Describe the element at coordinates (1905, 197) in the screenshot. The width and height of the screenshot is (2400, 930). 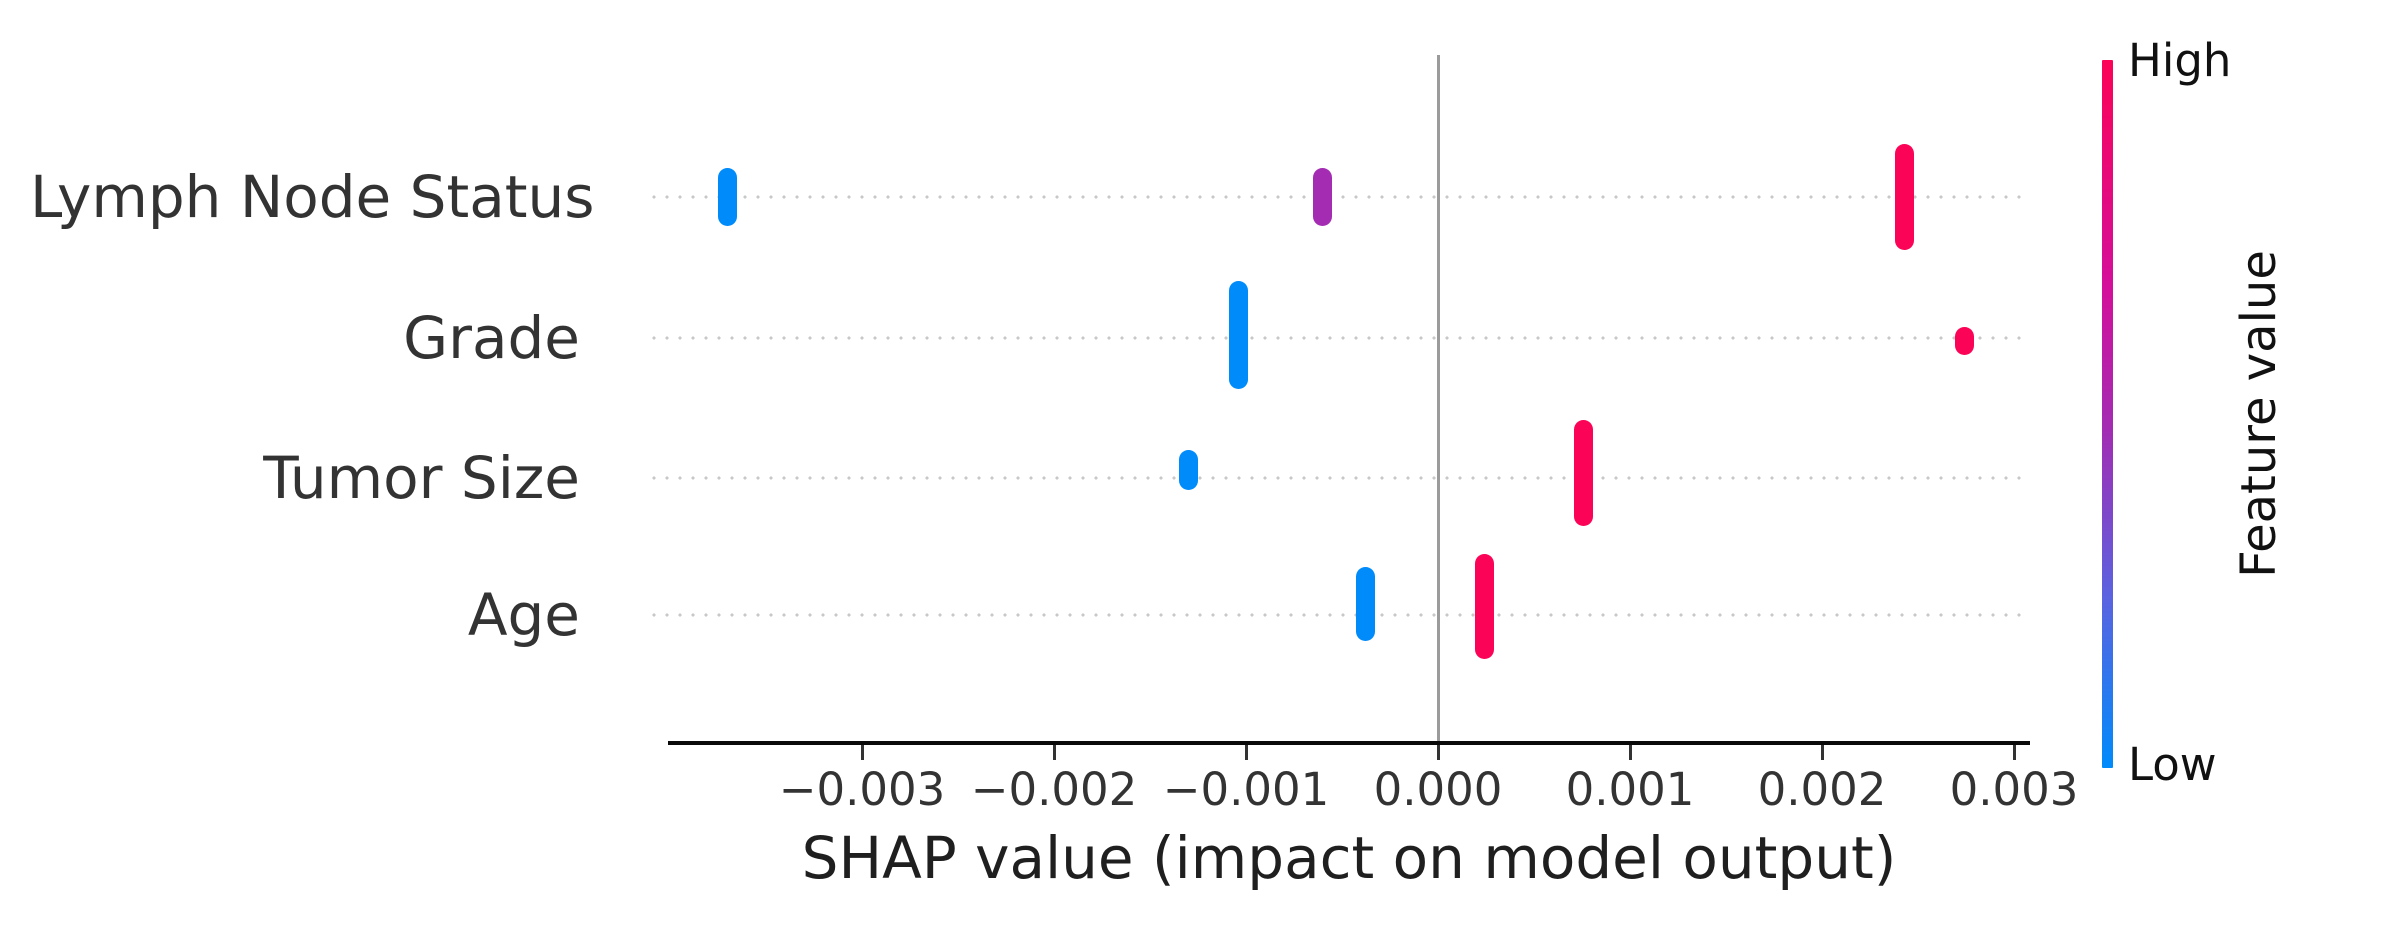
I see `shap-point-lymph-node-status-high` at that location.